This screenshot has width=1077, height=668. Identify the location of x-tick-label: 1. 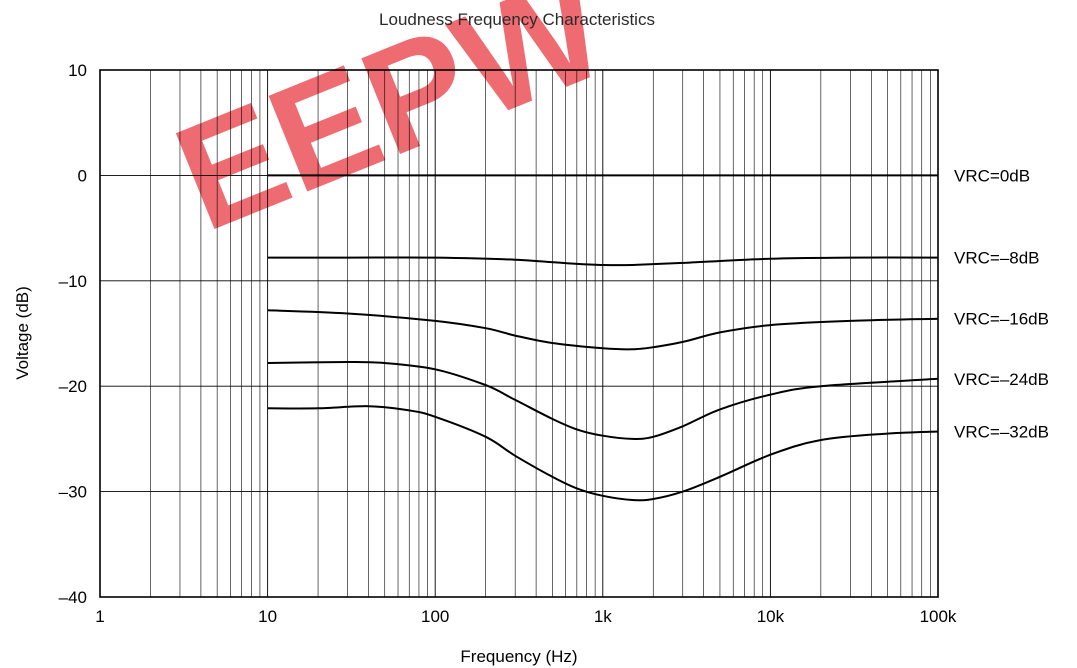
(99, 616).